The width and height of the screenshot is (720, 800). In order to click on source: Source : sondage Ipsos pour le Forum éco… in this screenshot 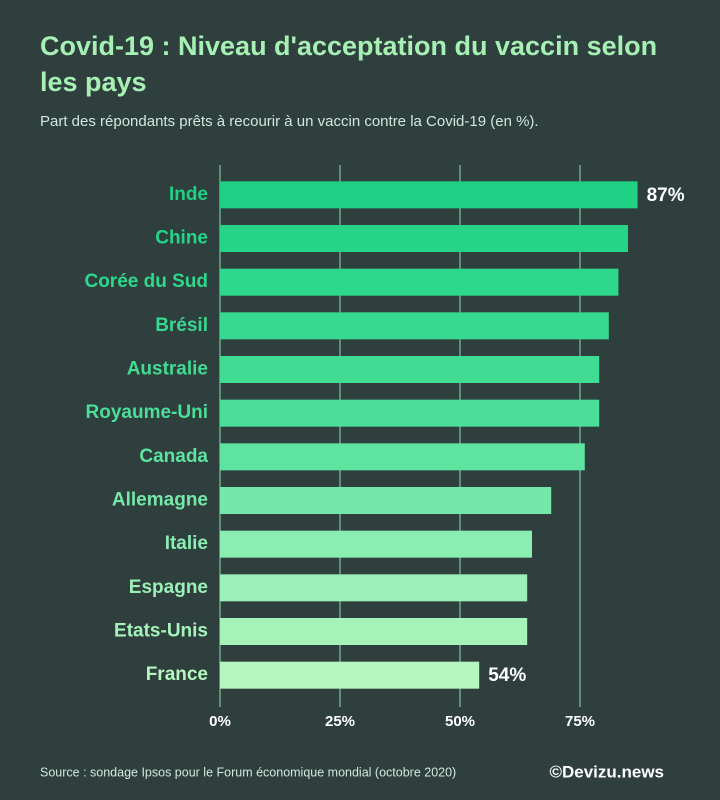, I will do `click(248, 772)`.